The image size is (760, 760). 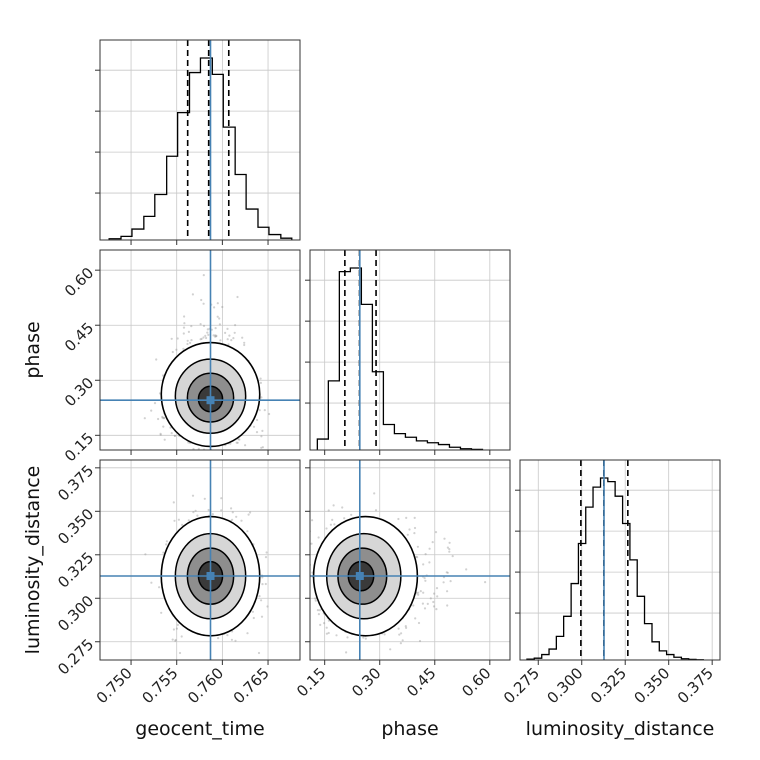 I want to click on xlabel-luminosity-distance: luminosity_distance, so click(x=620, y=729).